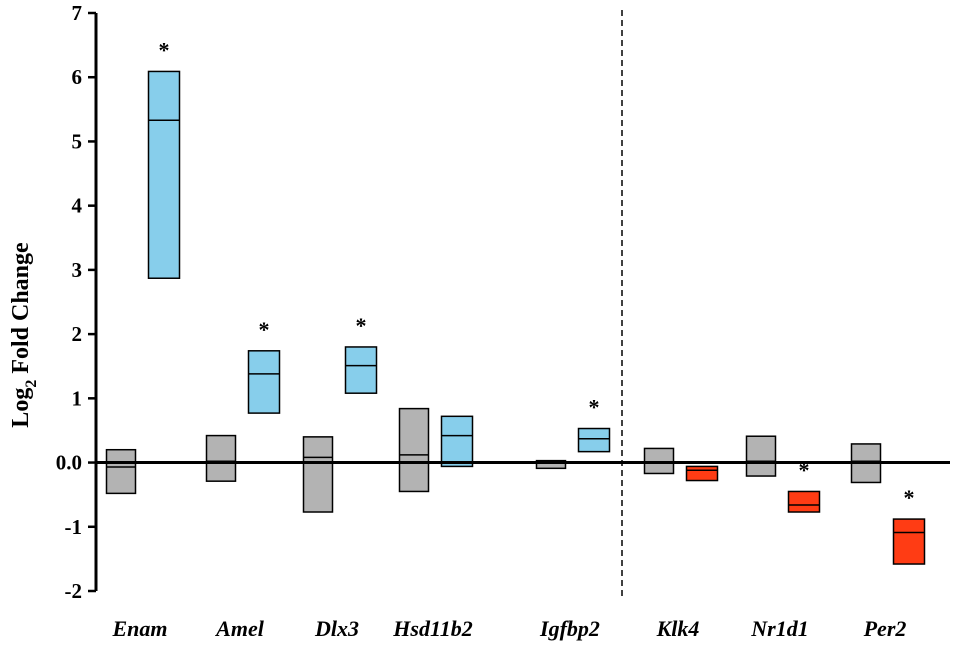 The width and height of the screenshot is (957, 648). What do you see at coordinates (909, 541) in the screenshot?
I see `treated-per2-box` at bounding box center [909, 541].